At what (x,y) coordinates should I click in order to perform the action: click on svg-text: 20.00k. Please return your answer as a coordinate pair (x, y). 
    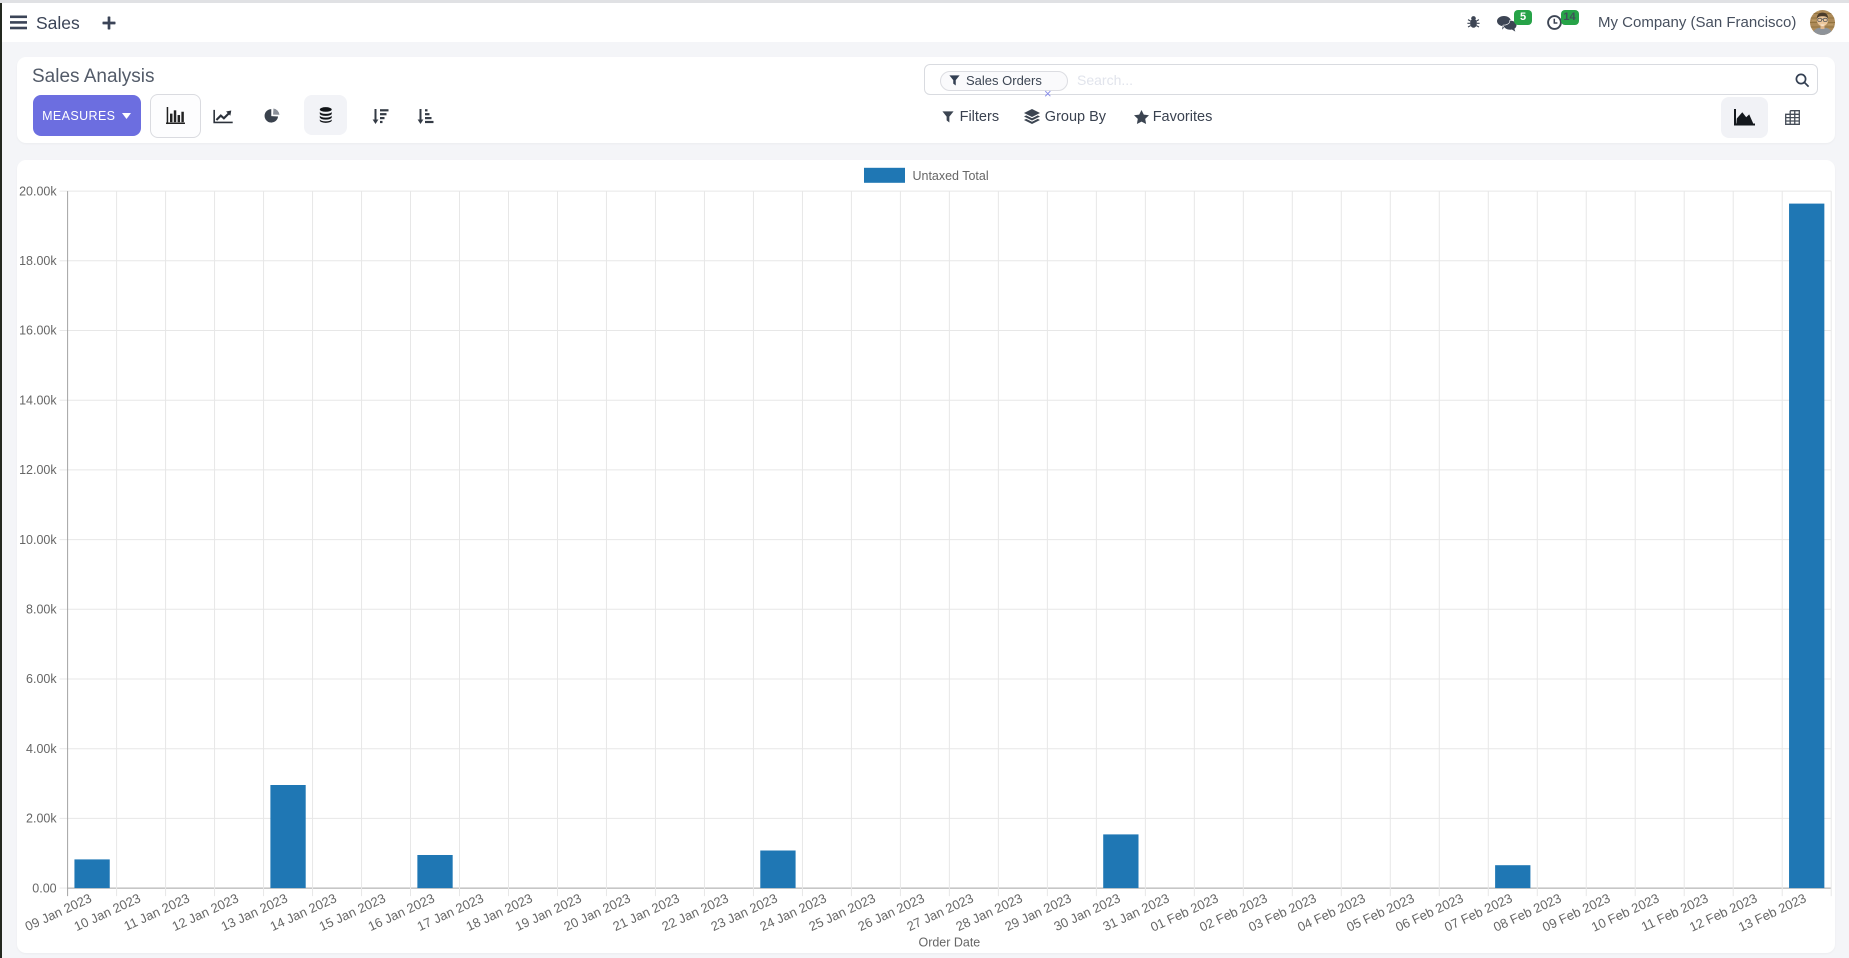
    Looking at the image, I should click on (38, 191).